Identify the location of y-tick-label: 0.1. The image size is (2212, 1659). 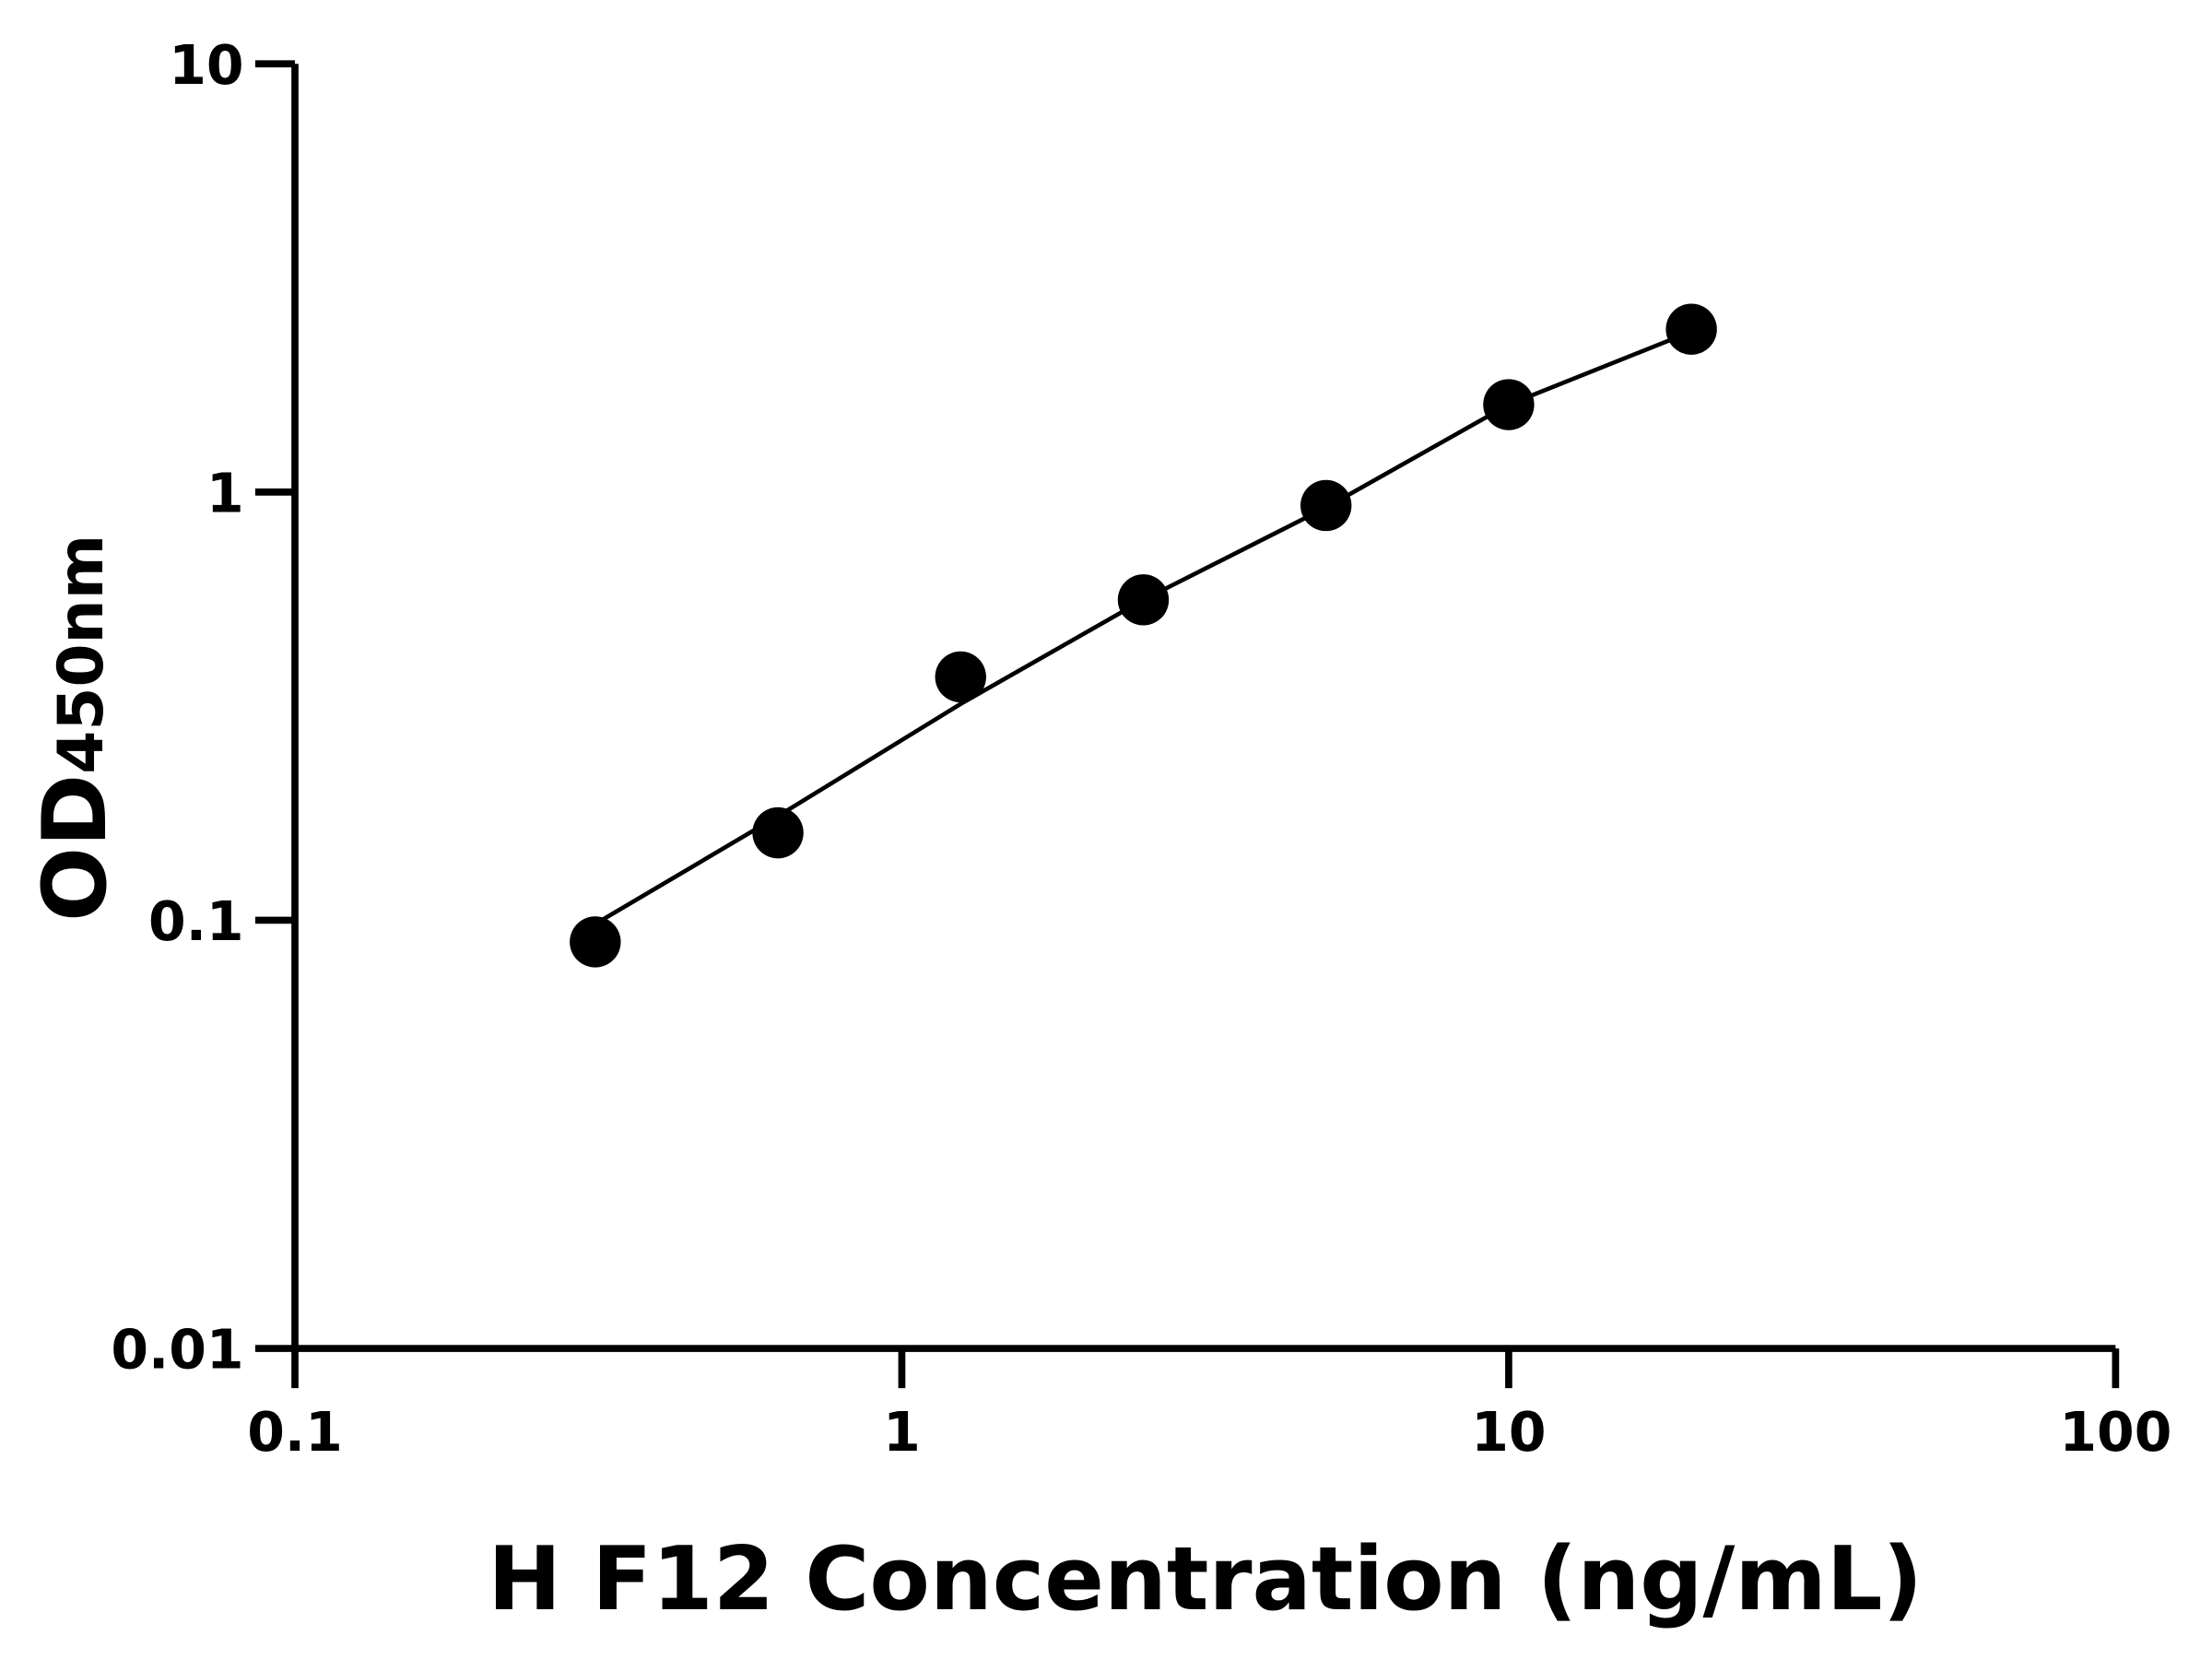
(196, 921).